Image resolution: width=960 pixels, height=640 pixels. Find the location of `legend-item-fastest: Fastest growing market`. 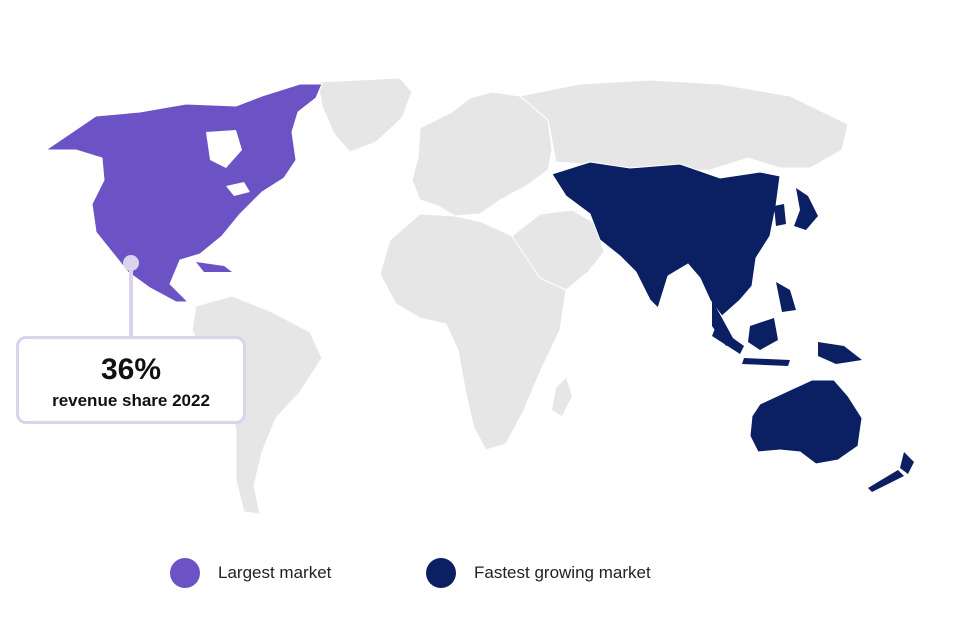

legend-item-fastest: Fastest growing market is located at coordinates (538, 573).